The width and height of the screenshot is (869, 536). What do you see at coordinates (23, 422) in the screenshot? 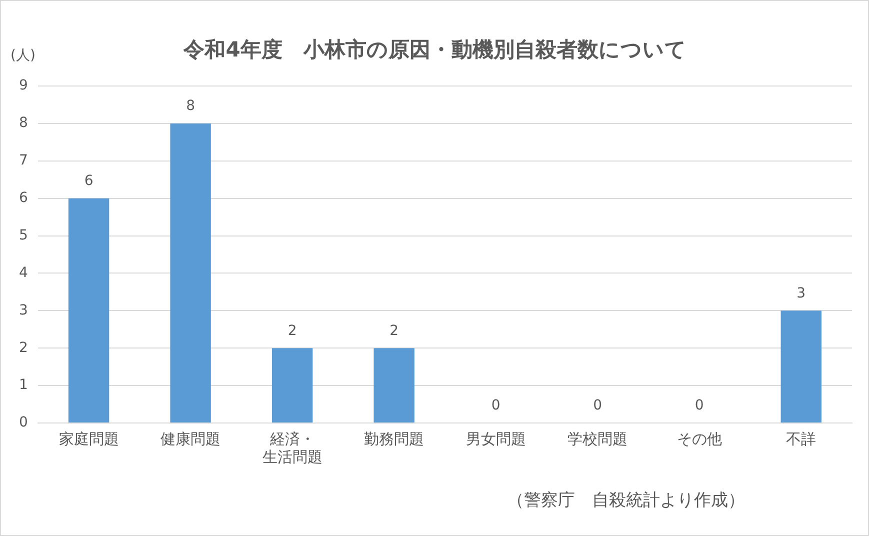
I see `y-tick-label: 0` at bounding box center [23, 422].